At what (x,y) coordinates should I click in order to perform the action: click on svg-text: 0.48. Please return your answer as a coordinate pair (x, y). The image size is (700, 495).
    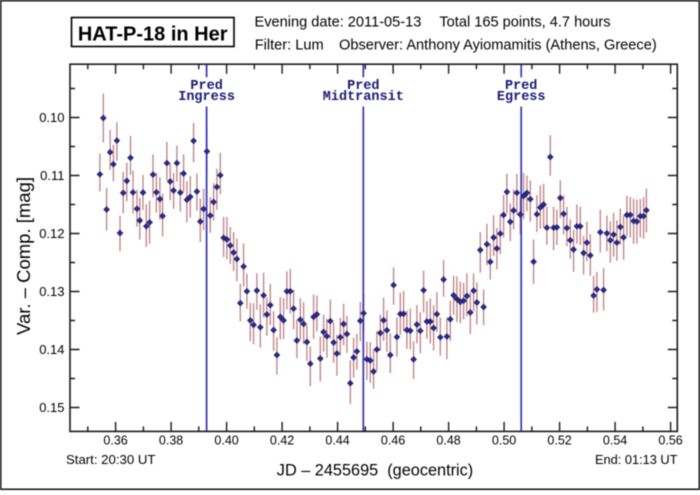
    Looking at the image, I should click on (448, 441).